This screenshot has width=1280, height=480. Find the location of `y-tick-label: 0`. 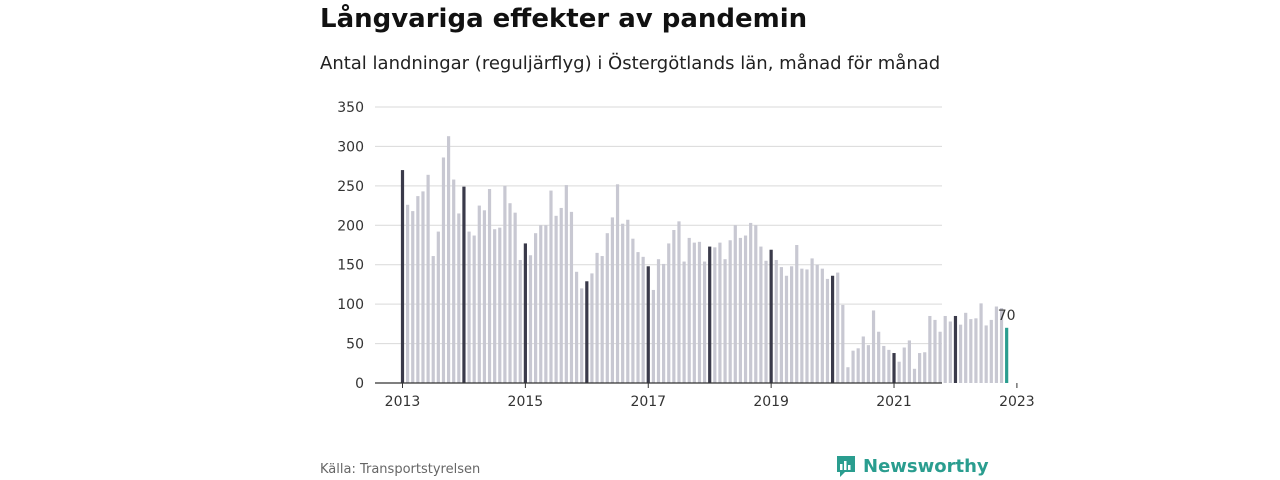

y-tick-label: 0 is located at coordinates (359, 384).